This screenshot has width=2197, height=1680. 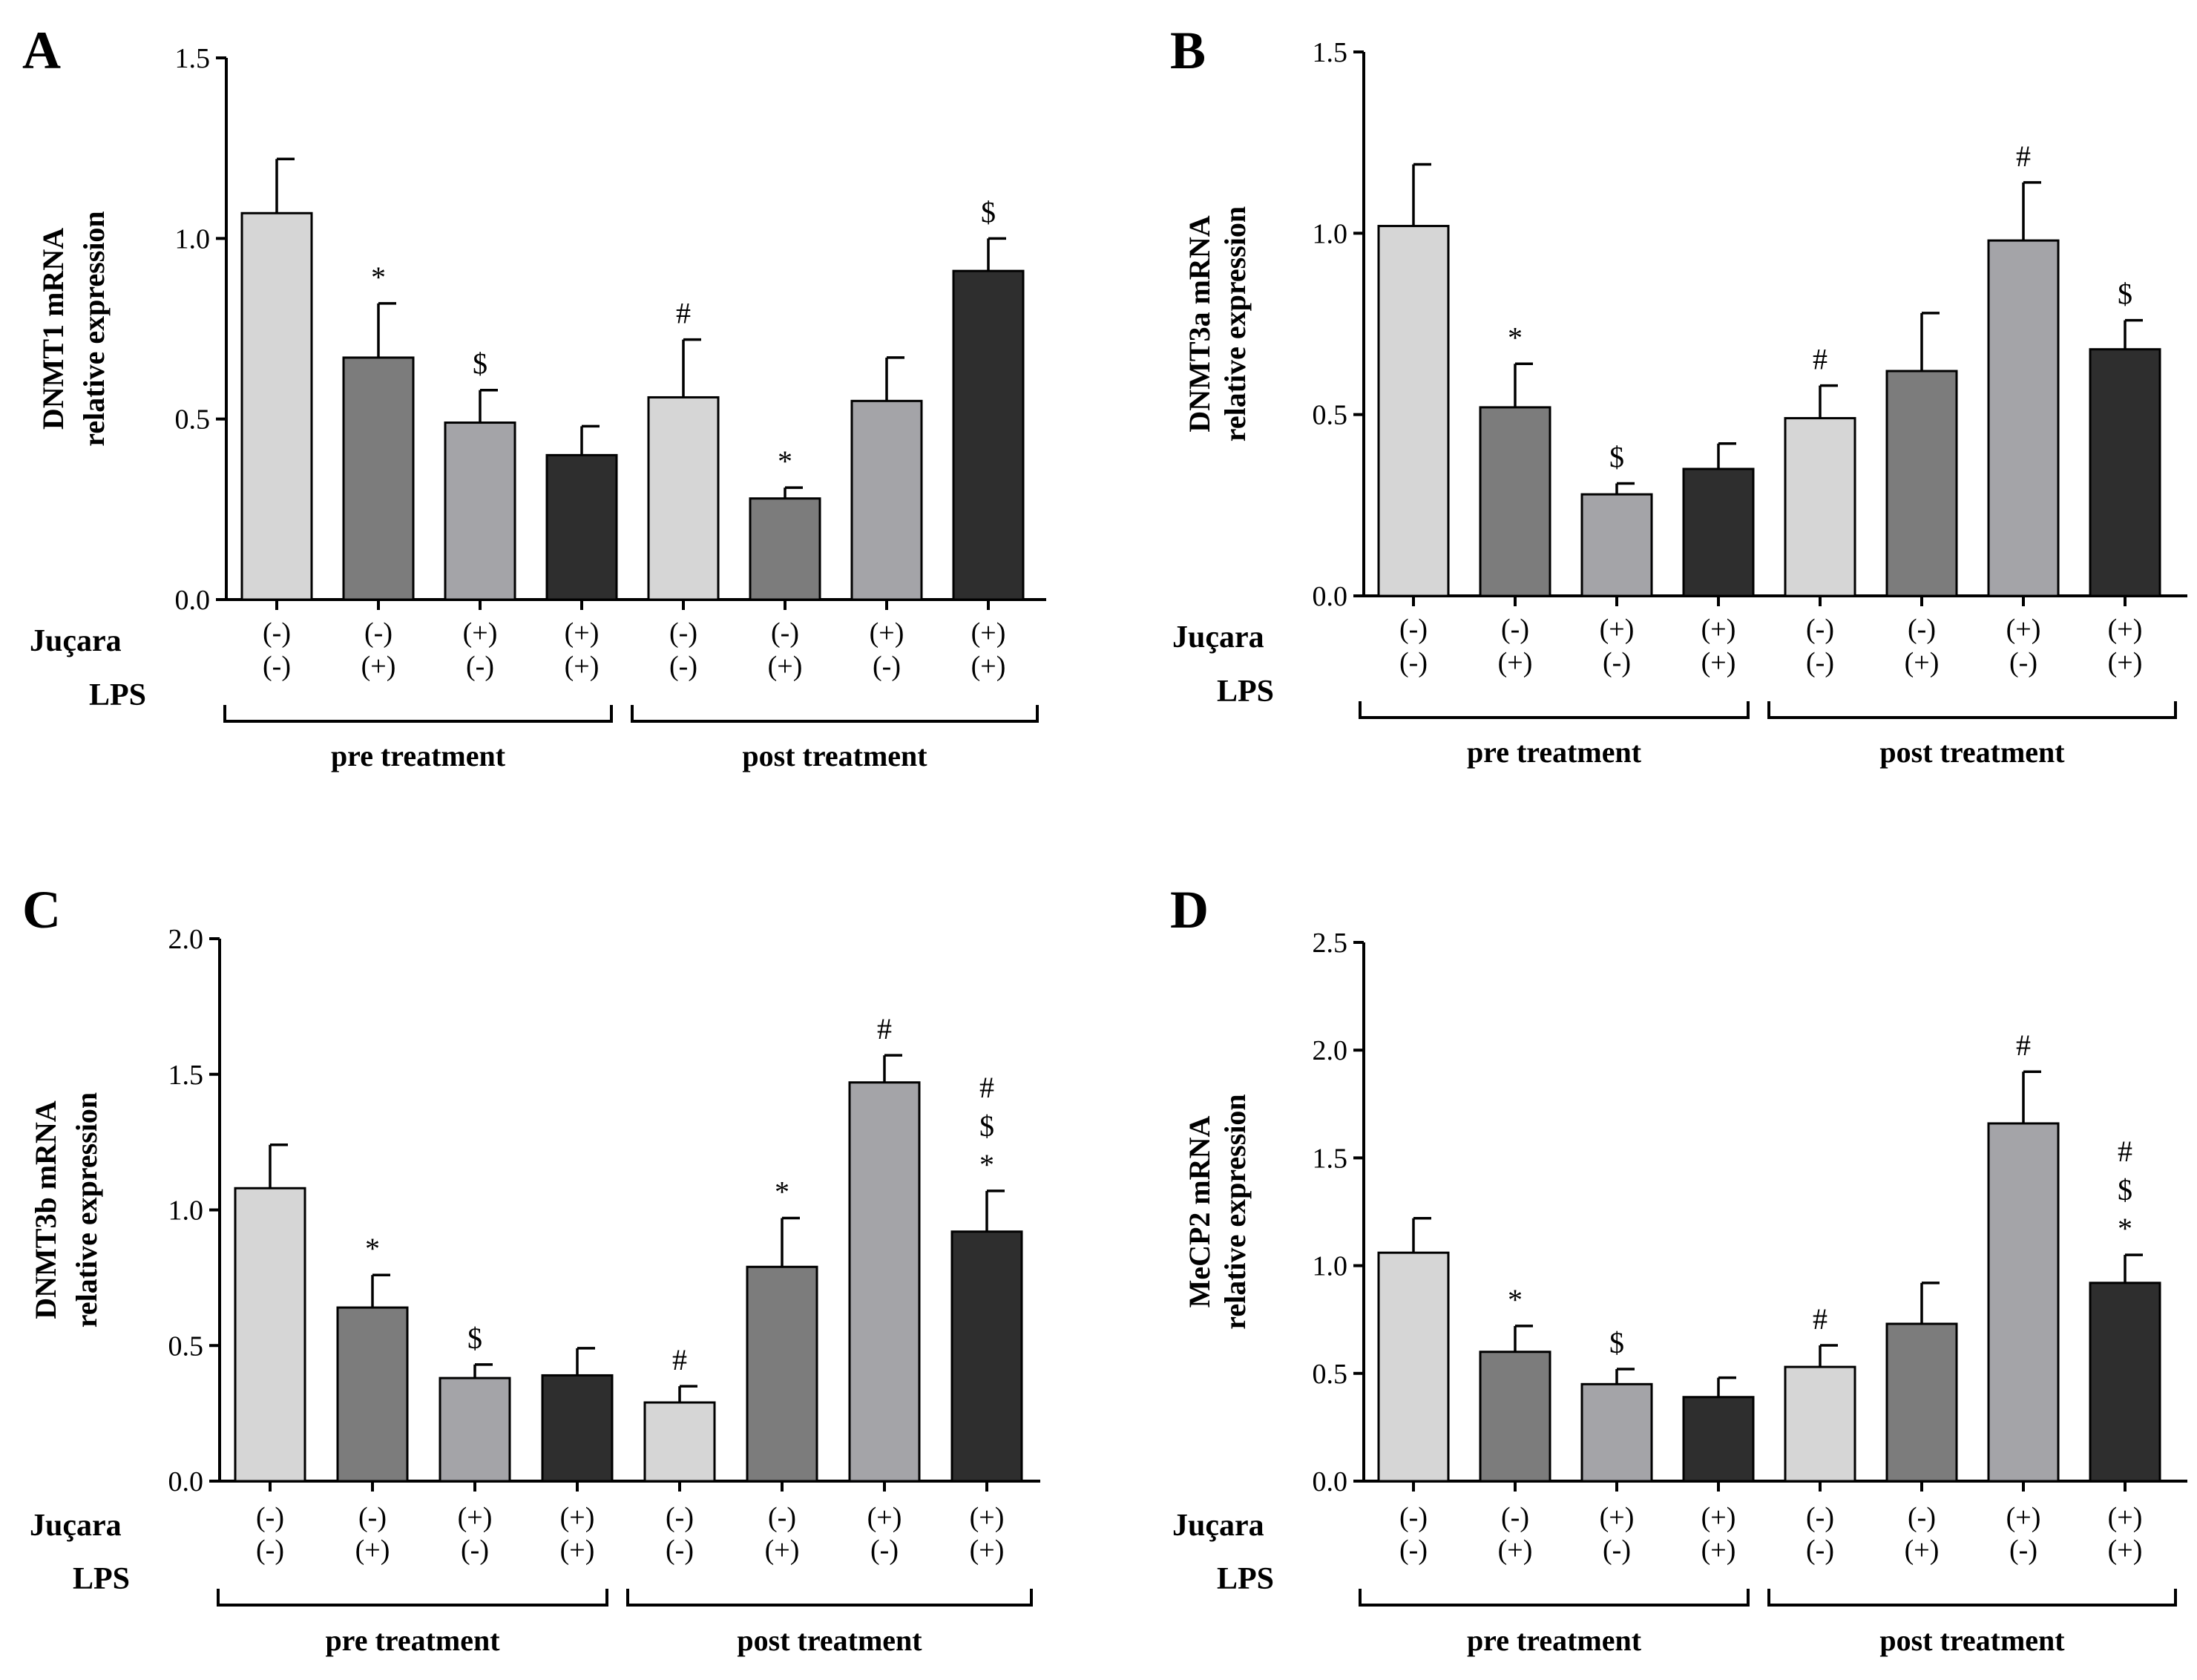 I want to click on lps-row-label: LPS, so click(x=1245, y=692).